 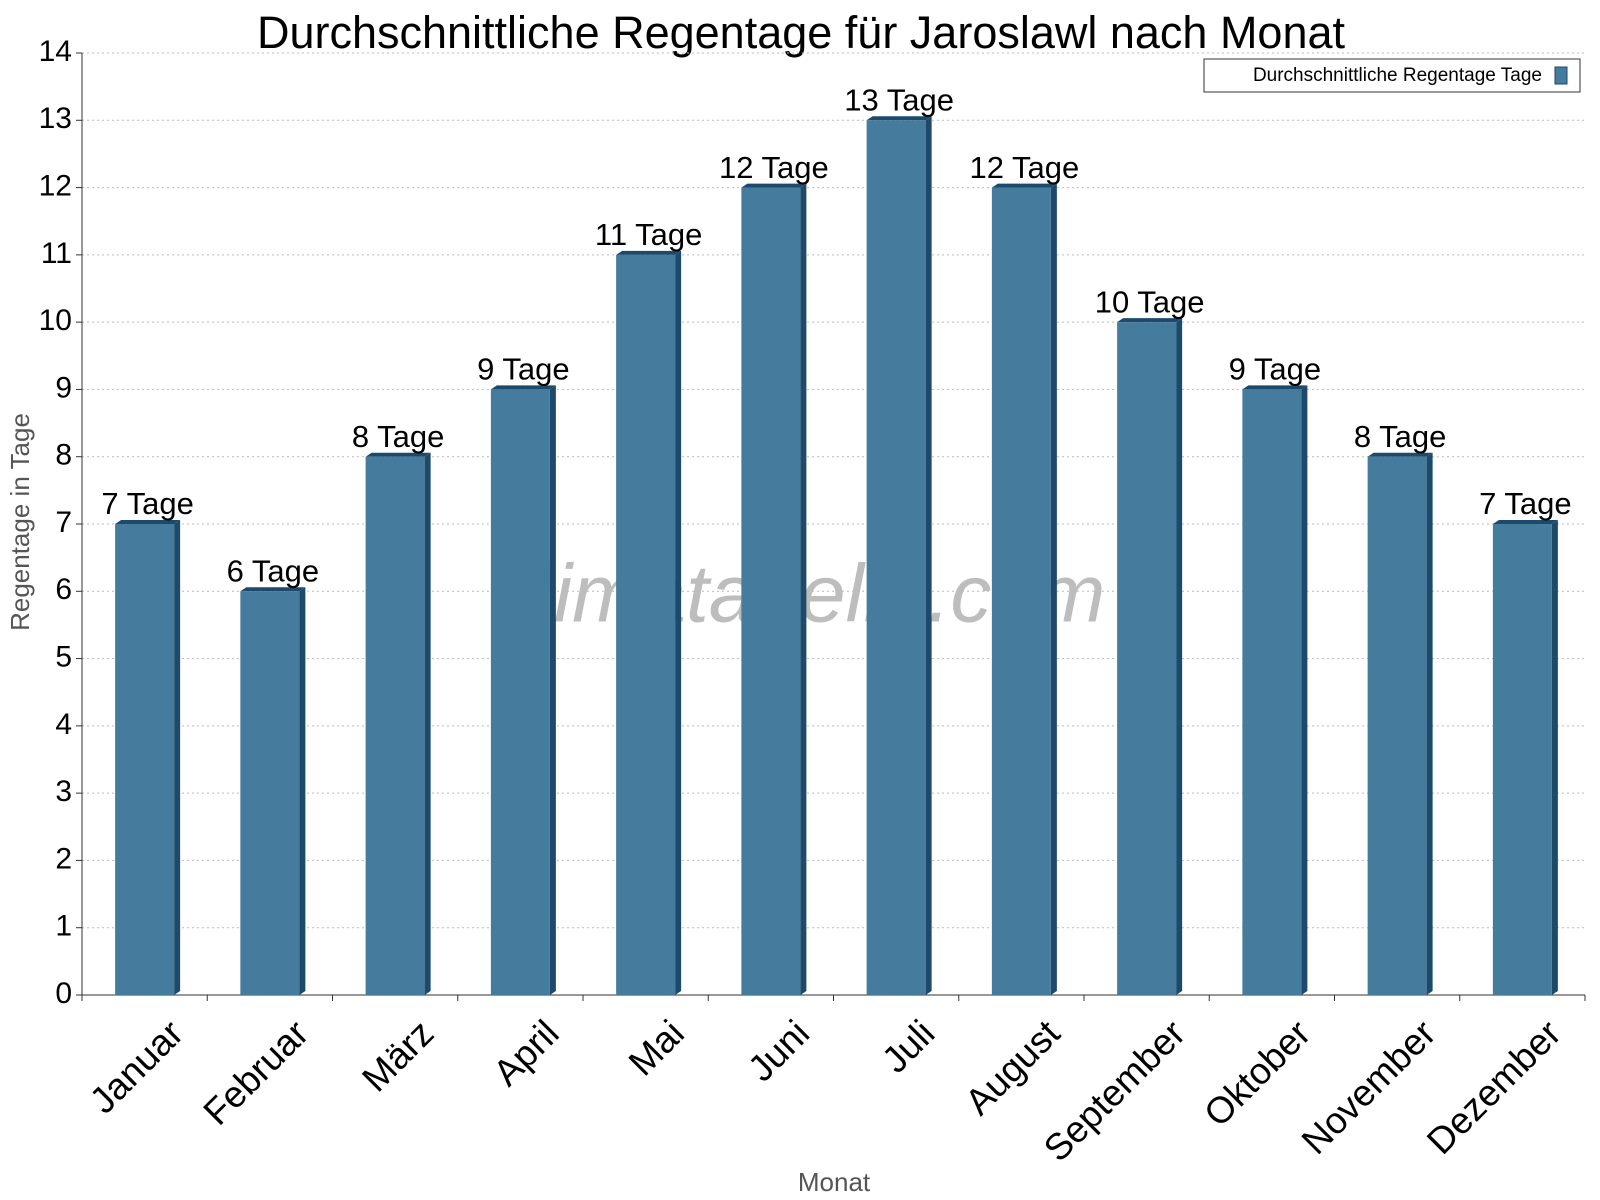 I want to click on data-label: 13 Tage, so click(x=899, y=99).